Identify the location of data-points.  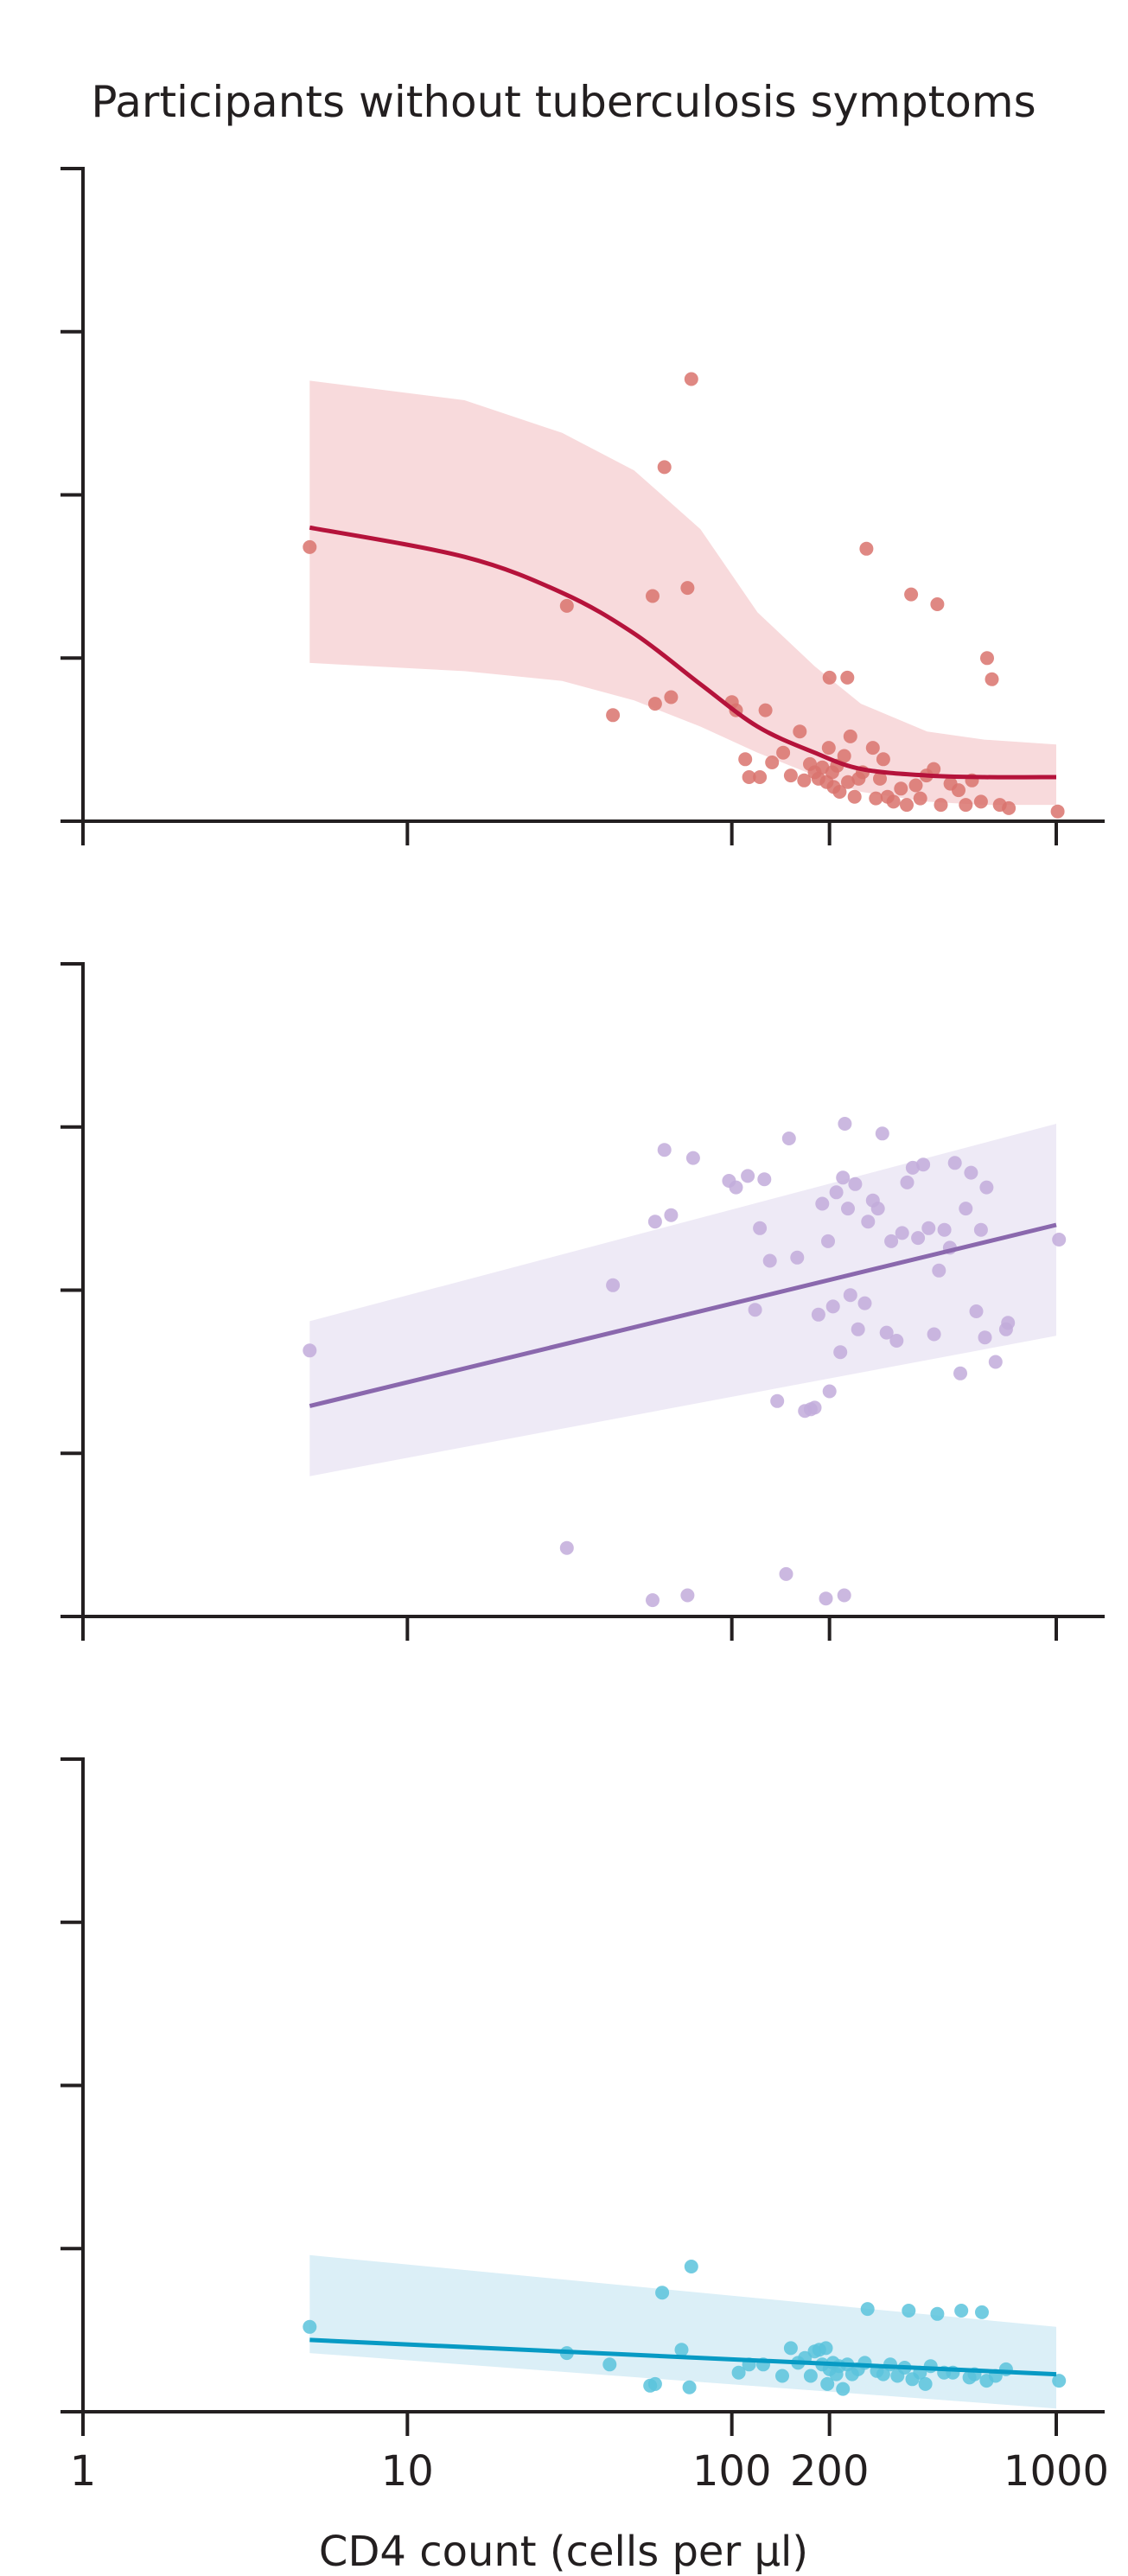
(685, 2328).